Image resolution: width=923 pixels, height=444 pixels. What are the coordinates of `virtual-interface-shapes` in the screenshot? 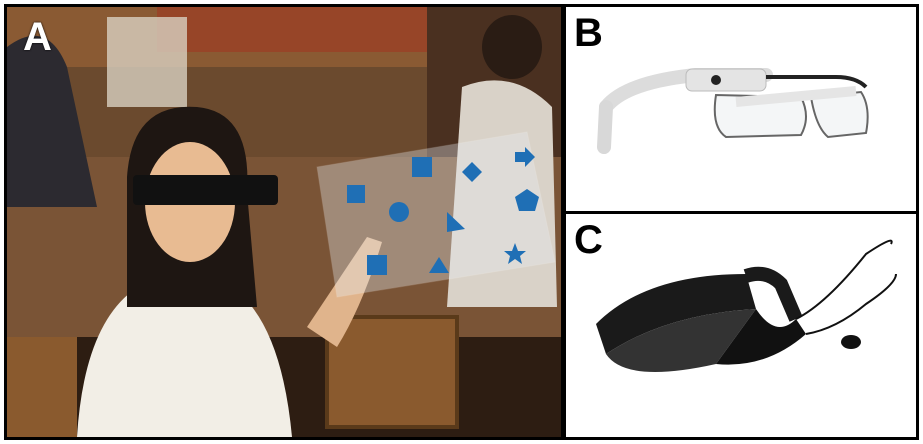 It's located at (443, 211).